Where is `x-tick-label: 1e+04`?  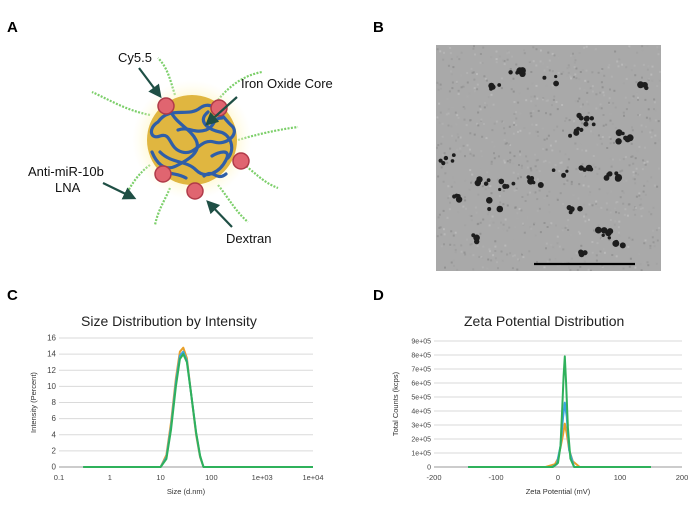
x-tick-label: 1e+04 is located at coordinates (312, 477).